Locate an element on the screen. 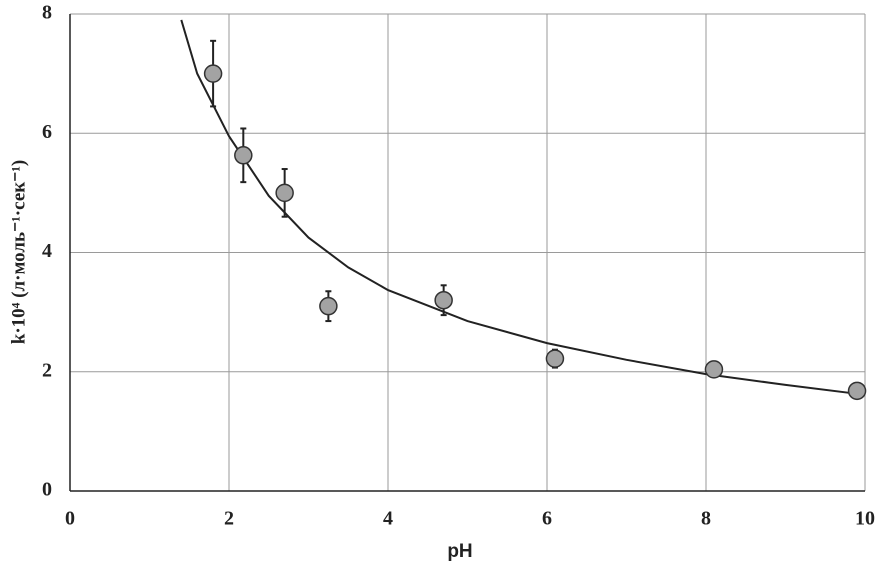  x-tick-label: 8 is located at coordinates (706, 519).